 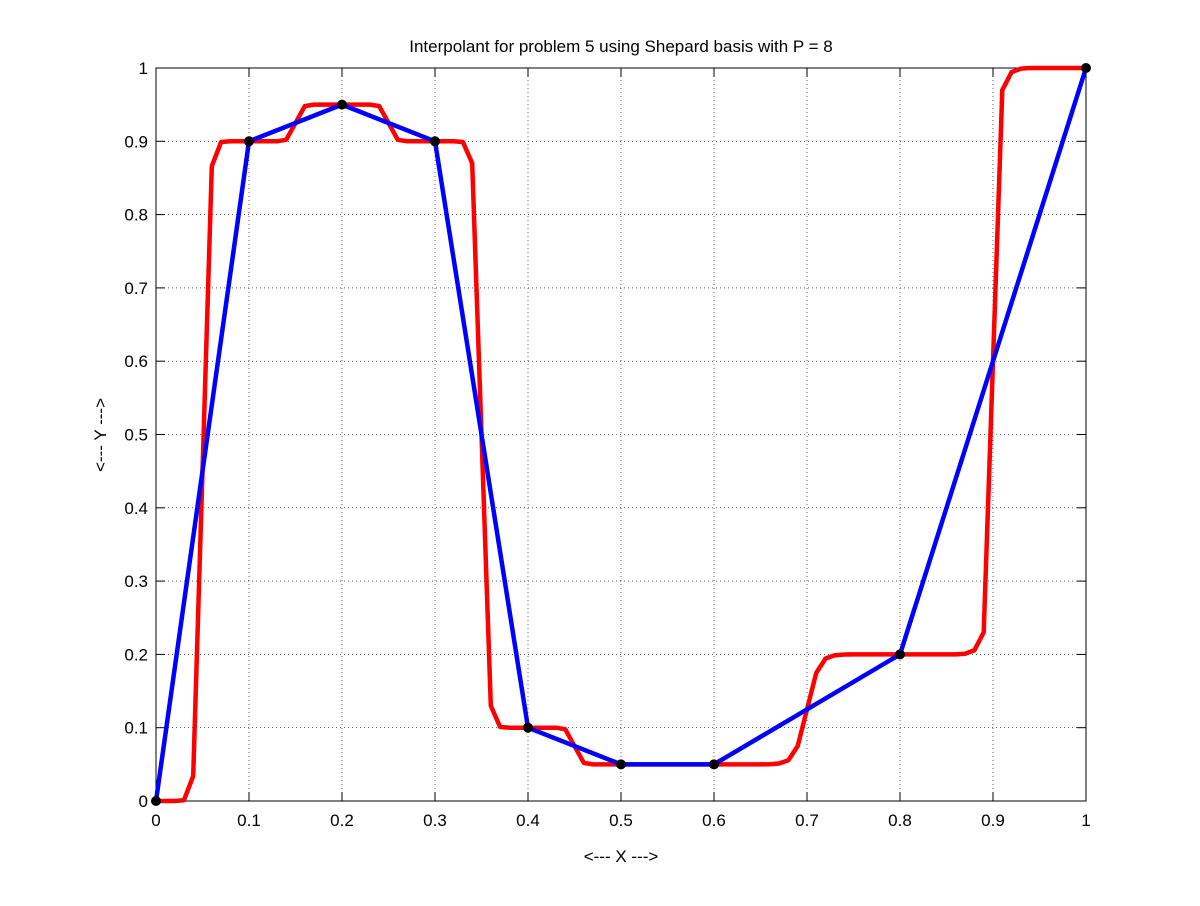 I want to click on x-tick-label: 0, so click(x=155, y=820).